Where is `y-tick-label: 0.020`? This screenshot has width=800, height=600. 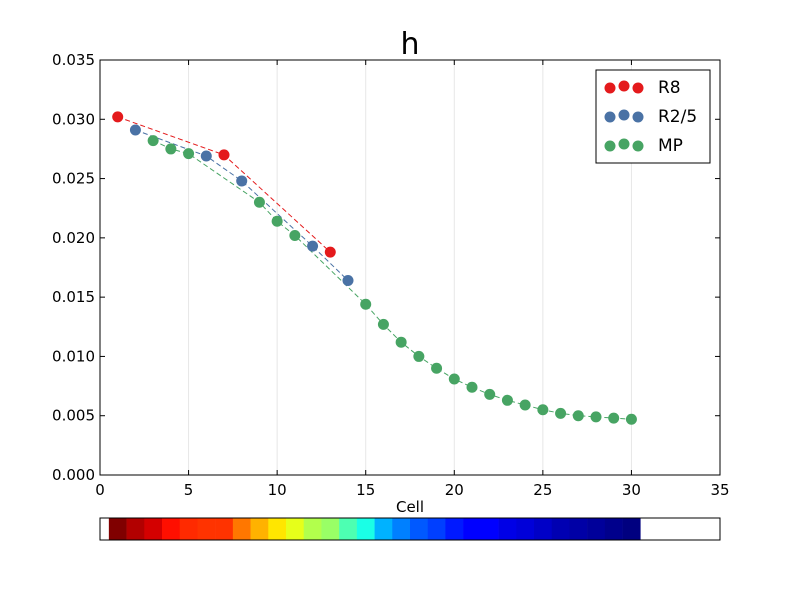 y-tick-label: 0.020 is located at coordinates (73, 238).